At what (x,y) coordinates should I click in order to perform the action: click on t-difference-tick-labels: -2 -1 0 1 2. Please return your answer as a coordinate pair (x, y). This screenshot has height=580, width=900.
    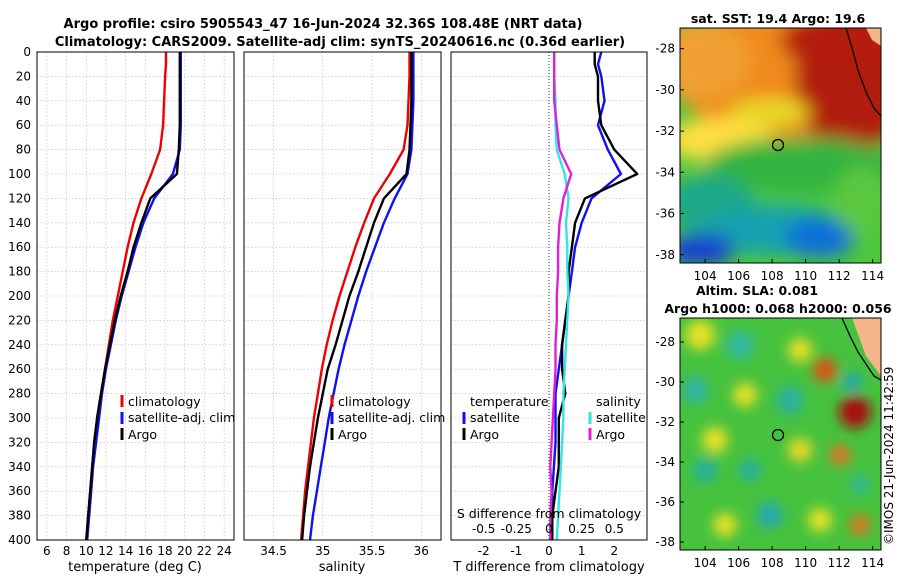
    Looking at the image, I should click on (548, 551).